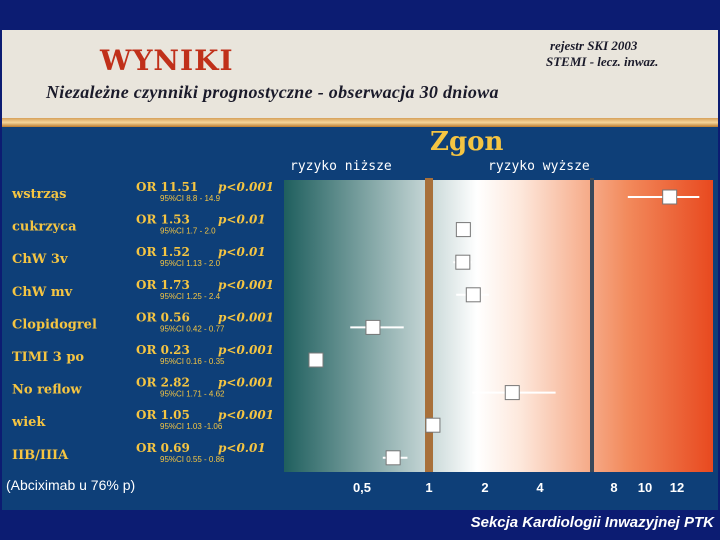 This screenshot has width=720, height=540. What do you see at coordinates (192, 328) in the screenshot?
I see `confidence-interval-label: 95%CI 0.42 - 0.77` at bounding box center [192, 328].